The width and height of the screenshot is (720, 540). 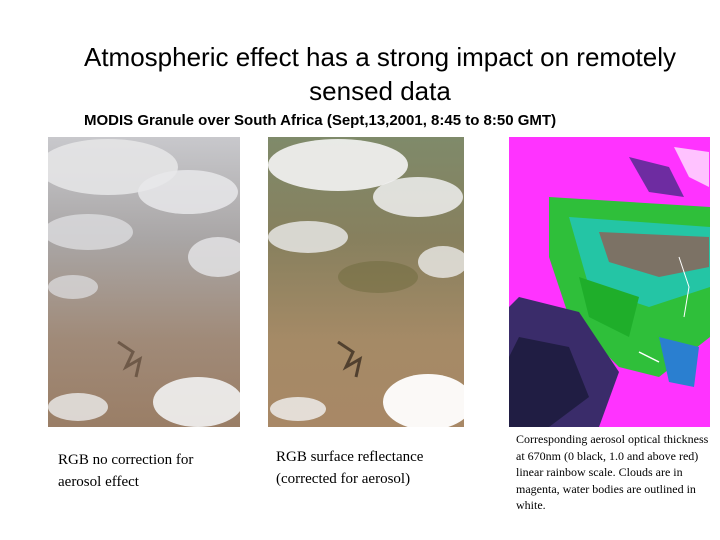 I want to click on aerosol-optical-thickness-image, so click(x=609, y=282).